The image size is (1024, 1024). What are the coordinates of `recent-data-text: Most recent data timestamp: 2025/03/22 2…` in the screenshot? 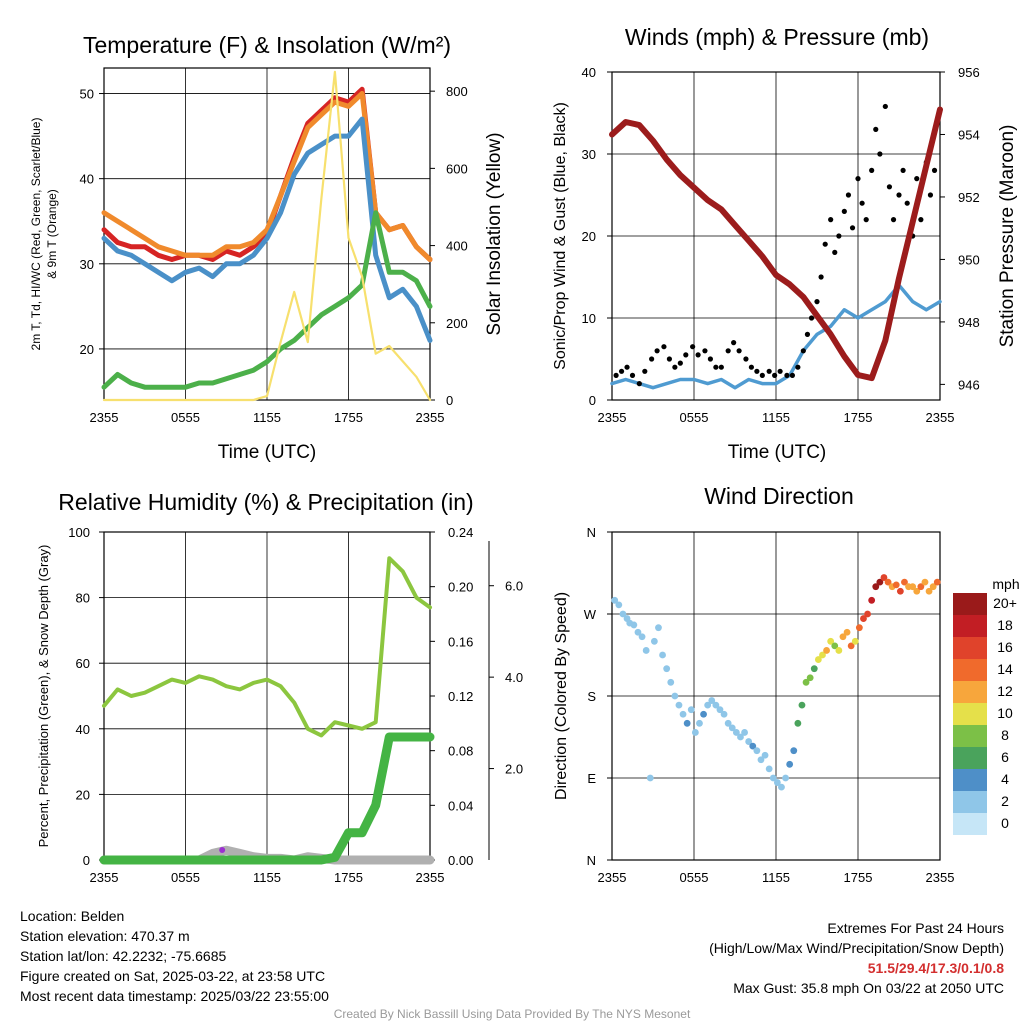 It's located at (174, 996).